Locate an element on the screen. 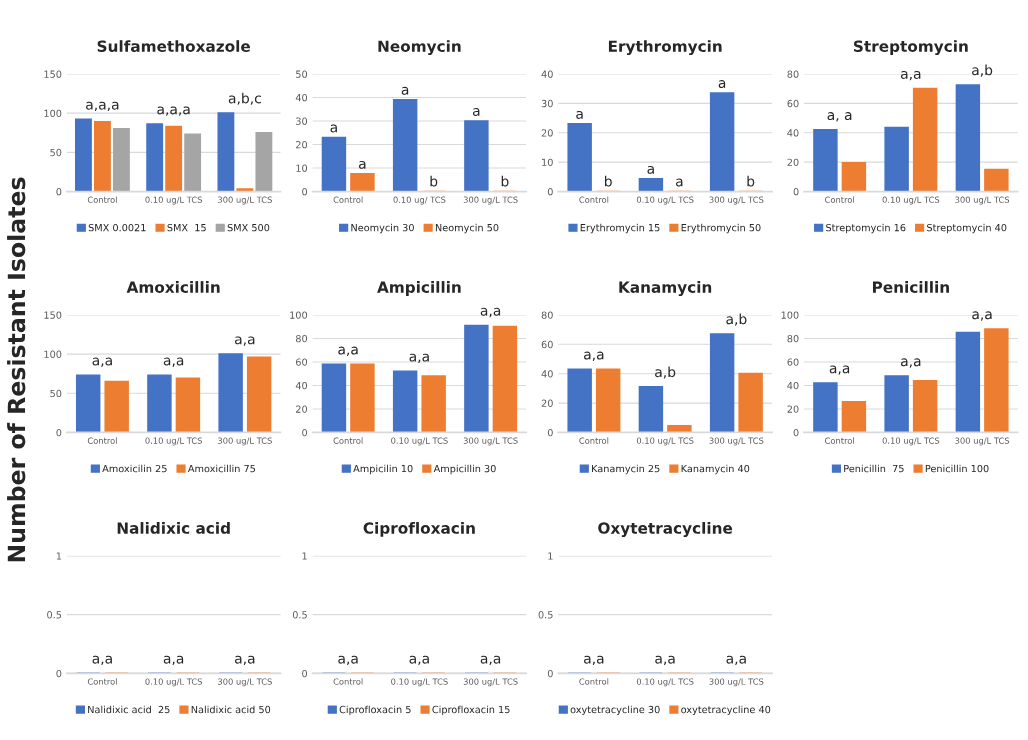  annotation: a,b,c is located at coordinates (244, 98).